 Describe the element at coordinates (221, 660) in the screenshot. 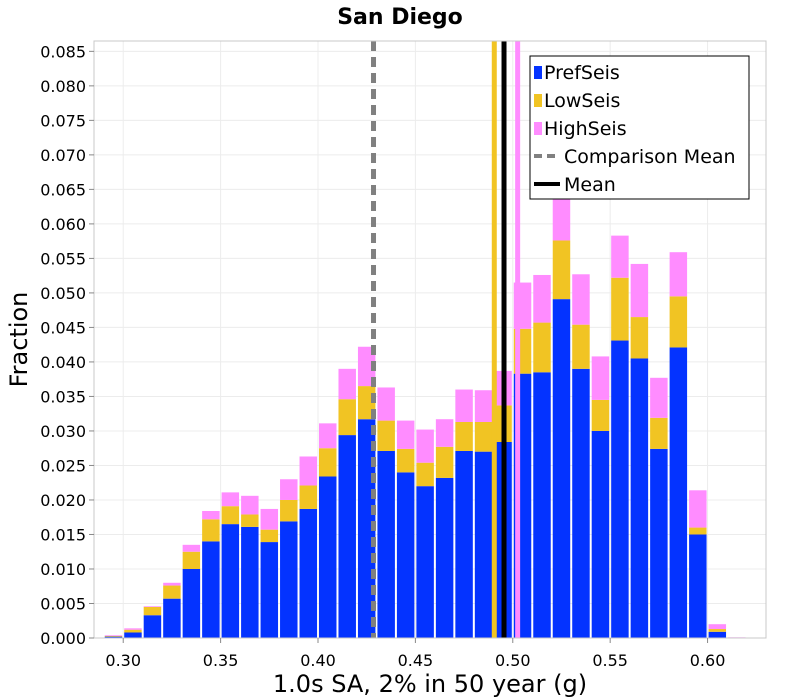

I see `x-tick-label: 0.35` at that location.